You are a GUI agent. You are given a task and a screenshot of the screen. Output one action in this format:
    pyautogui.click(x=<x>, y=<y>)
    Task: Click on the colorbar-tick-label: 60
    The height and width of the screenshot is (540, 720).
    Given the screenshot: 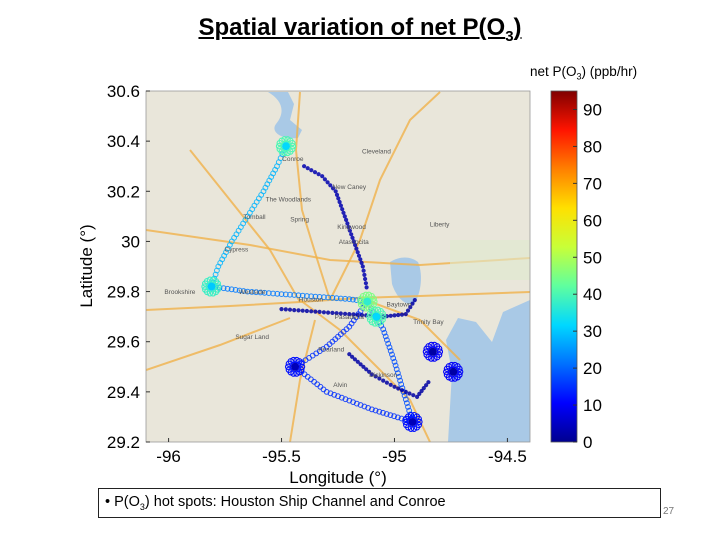 What is the action you would take?
    pyautogui.click(x=592, y=220)
    